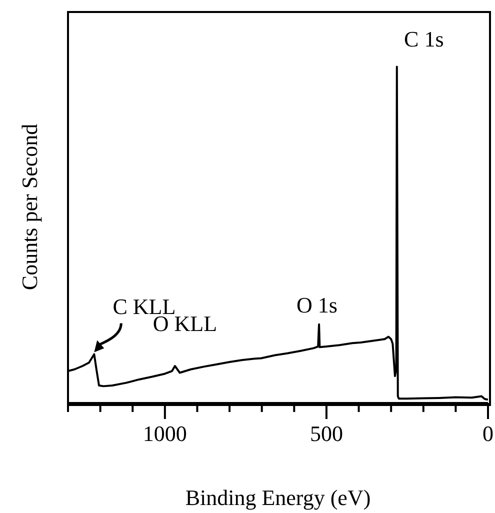 The height and width of the screenshot is (513, 495). What do you see at coordinates (278, 497) in the screenshot?
I see `x-axis-title: Binding Energy (eV)` at bounding box center [278, 497].